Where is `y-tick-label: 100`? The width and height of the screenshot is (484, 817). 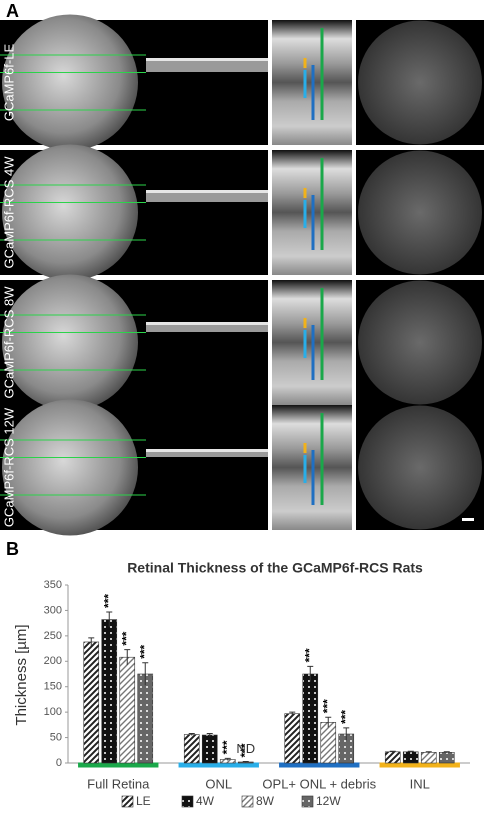
y-tick-label: 100 is located at coordinates (53, 712).